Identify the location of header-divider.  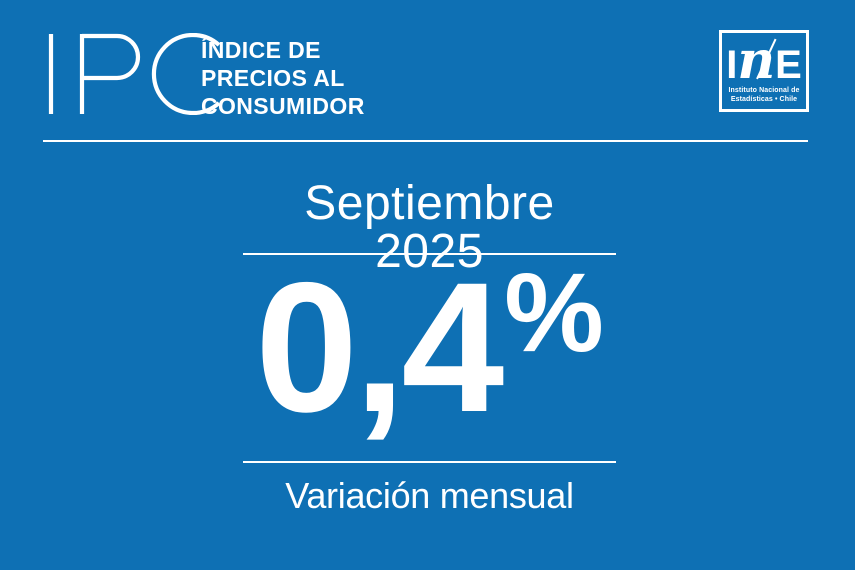
(425, 141).